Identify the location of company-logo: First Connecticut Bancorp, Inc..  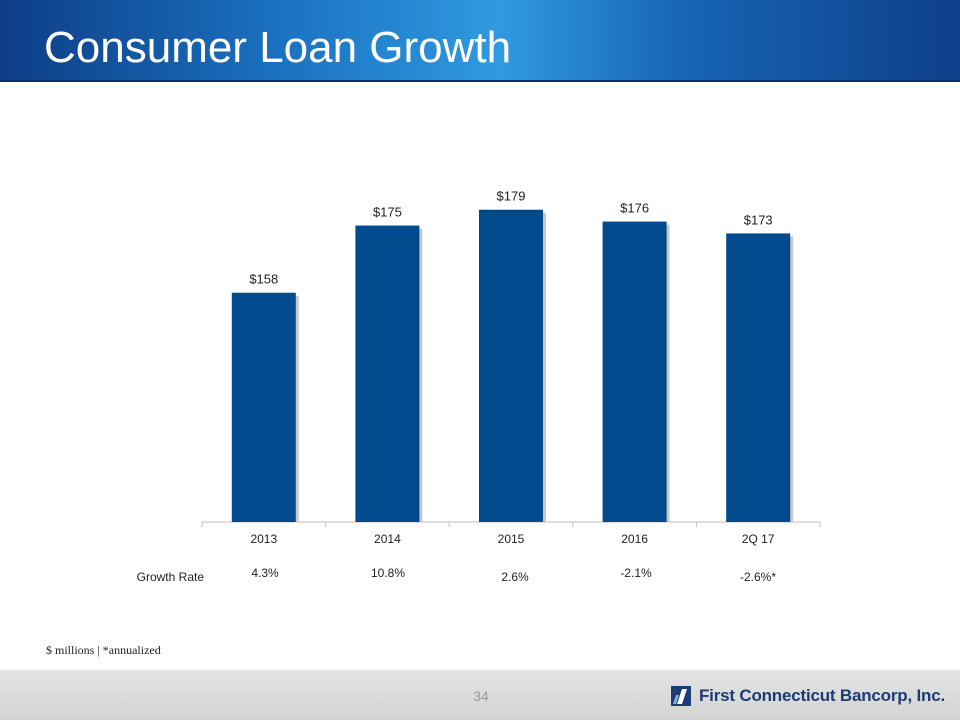
(808, 696).